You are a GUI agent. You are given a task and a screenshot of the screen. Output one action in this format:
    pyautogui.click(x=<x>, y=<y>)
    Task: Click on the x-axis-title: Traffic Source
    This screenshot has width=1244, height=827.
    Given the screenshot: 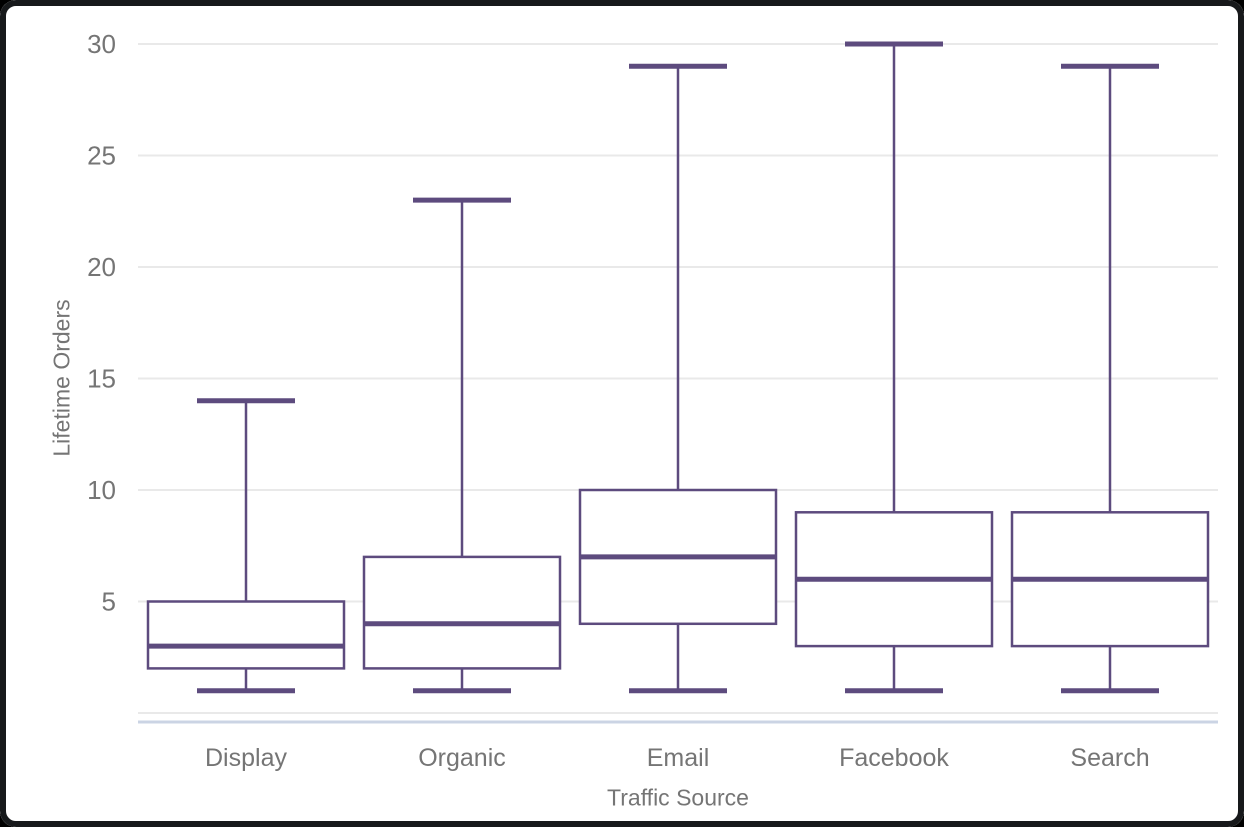 What is the action you would take?
    pyautogui.click(x=678, y=797)
    